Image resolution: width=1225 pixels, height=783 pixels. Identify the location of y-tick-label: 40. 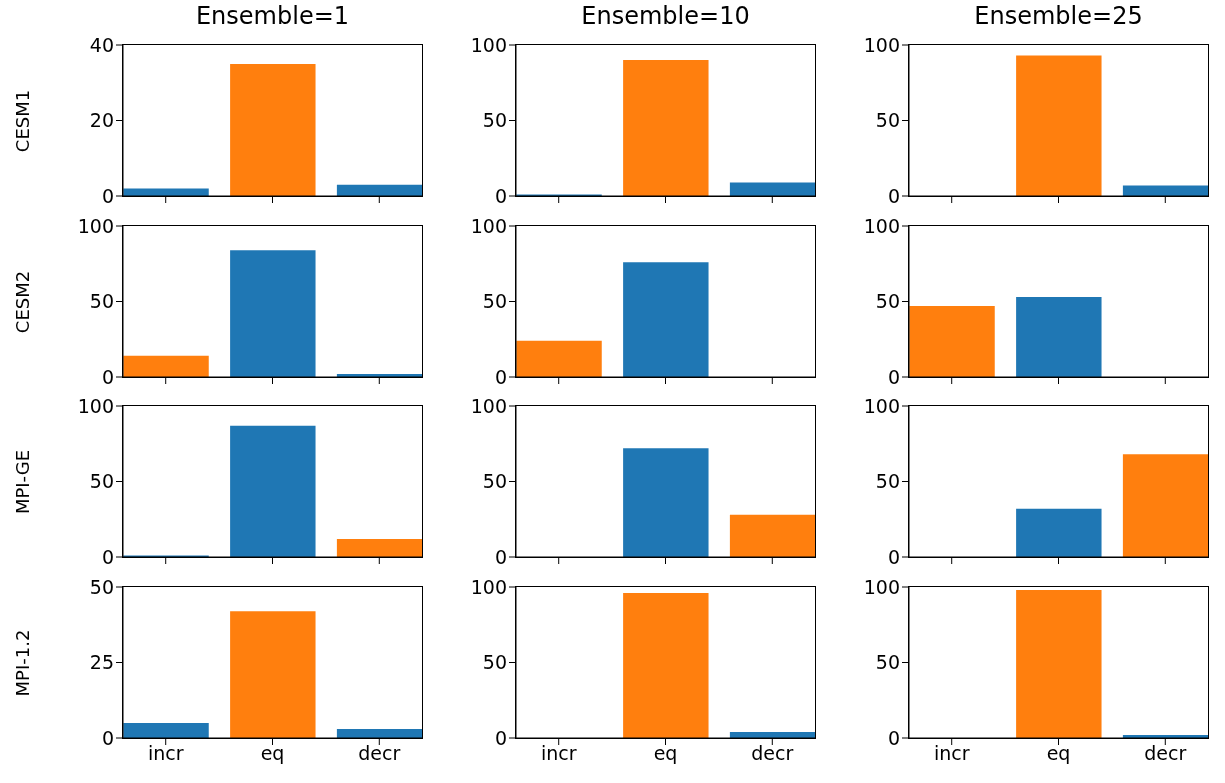
(101, 44).